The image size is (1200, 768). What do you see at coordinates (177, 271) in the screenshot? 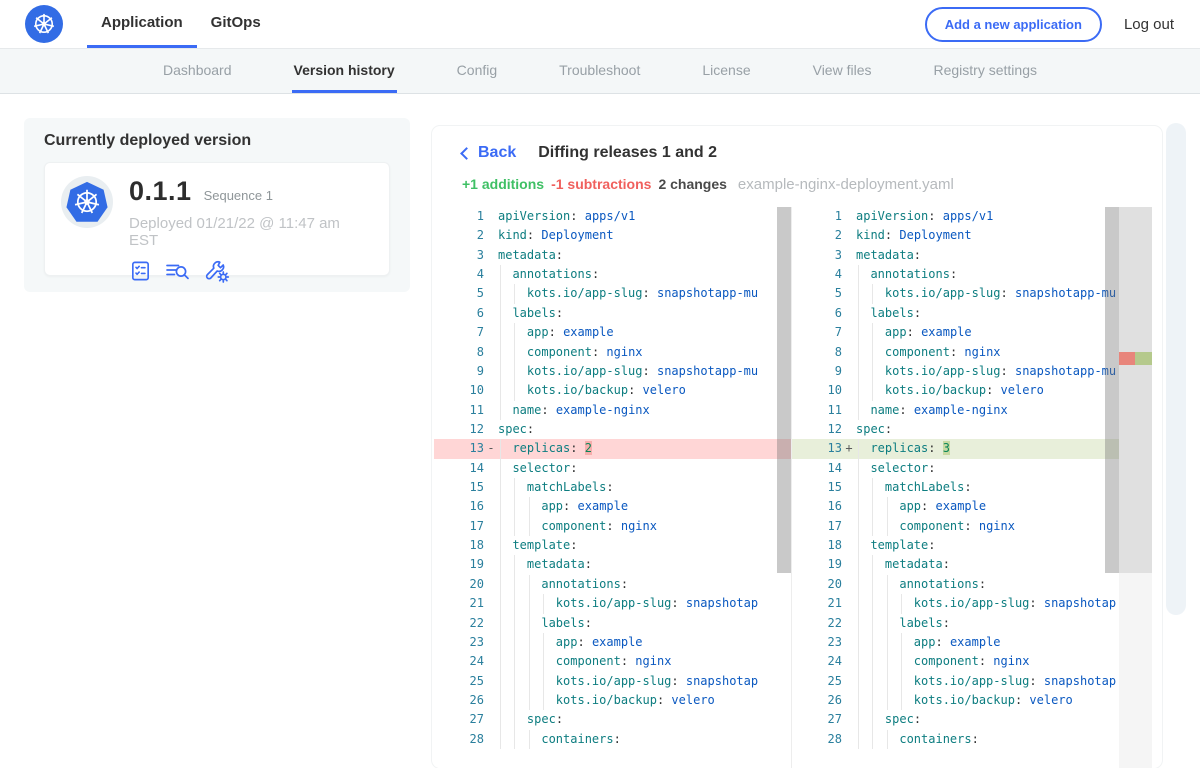
I see `view-logs-icon` at bounding box center [177, 271].